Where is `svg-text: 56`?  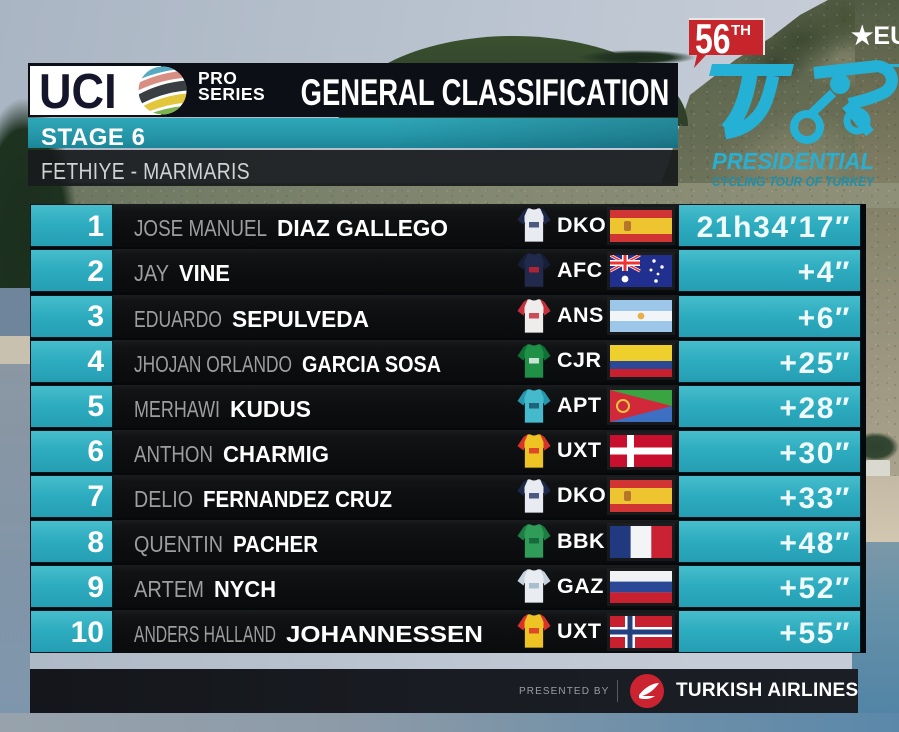 svg-text: 56 is located at coordinates (713, 39).